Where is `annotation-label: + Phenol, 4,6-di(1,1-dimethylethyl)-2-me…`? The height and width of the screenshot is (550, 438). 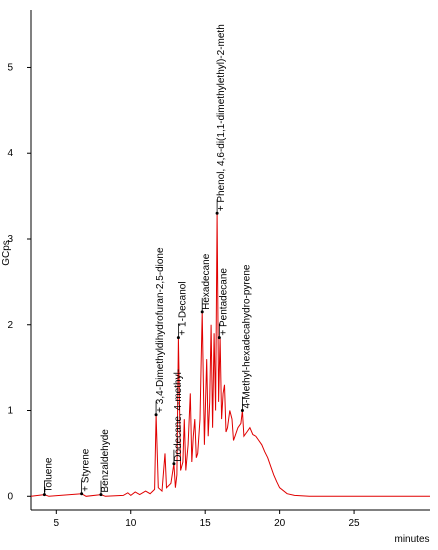 annotation-label: + Phenol, 4,6-di(1,1-dimethylethyl)-2-me… is located at coordinates (221, 117).